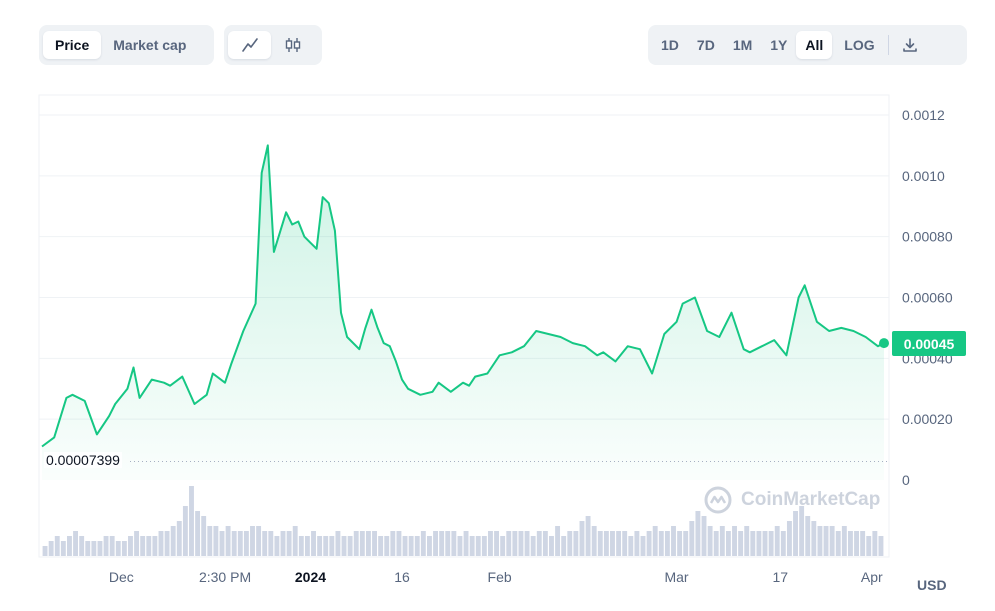 This screenshot has height=611, width=995. What do you see at coordinates (910, 45) in the screenshot?
I see `download-button` at bounding box center [910, 45].